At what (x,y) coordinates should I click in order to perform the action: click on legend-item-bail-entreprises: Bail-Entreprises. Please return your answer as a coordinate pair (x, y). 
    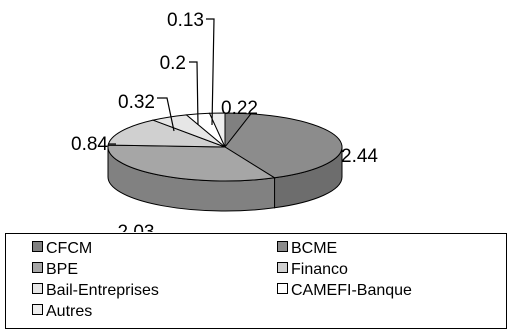
    Looking at the image, I should click on (95, 291).